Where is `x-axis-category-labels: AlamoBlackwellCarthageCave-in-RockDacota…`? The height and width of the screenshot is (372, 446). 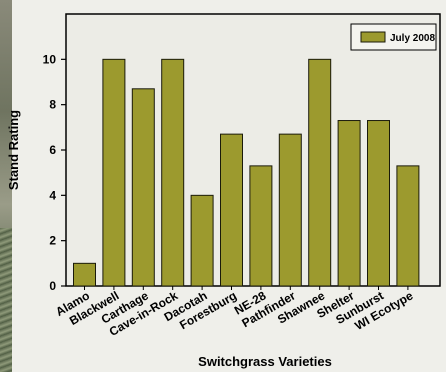 x-axis-category-labels: AlamoBlackwellCarthageCave-in-RockDacota… is located at coordinates (234, 312).